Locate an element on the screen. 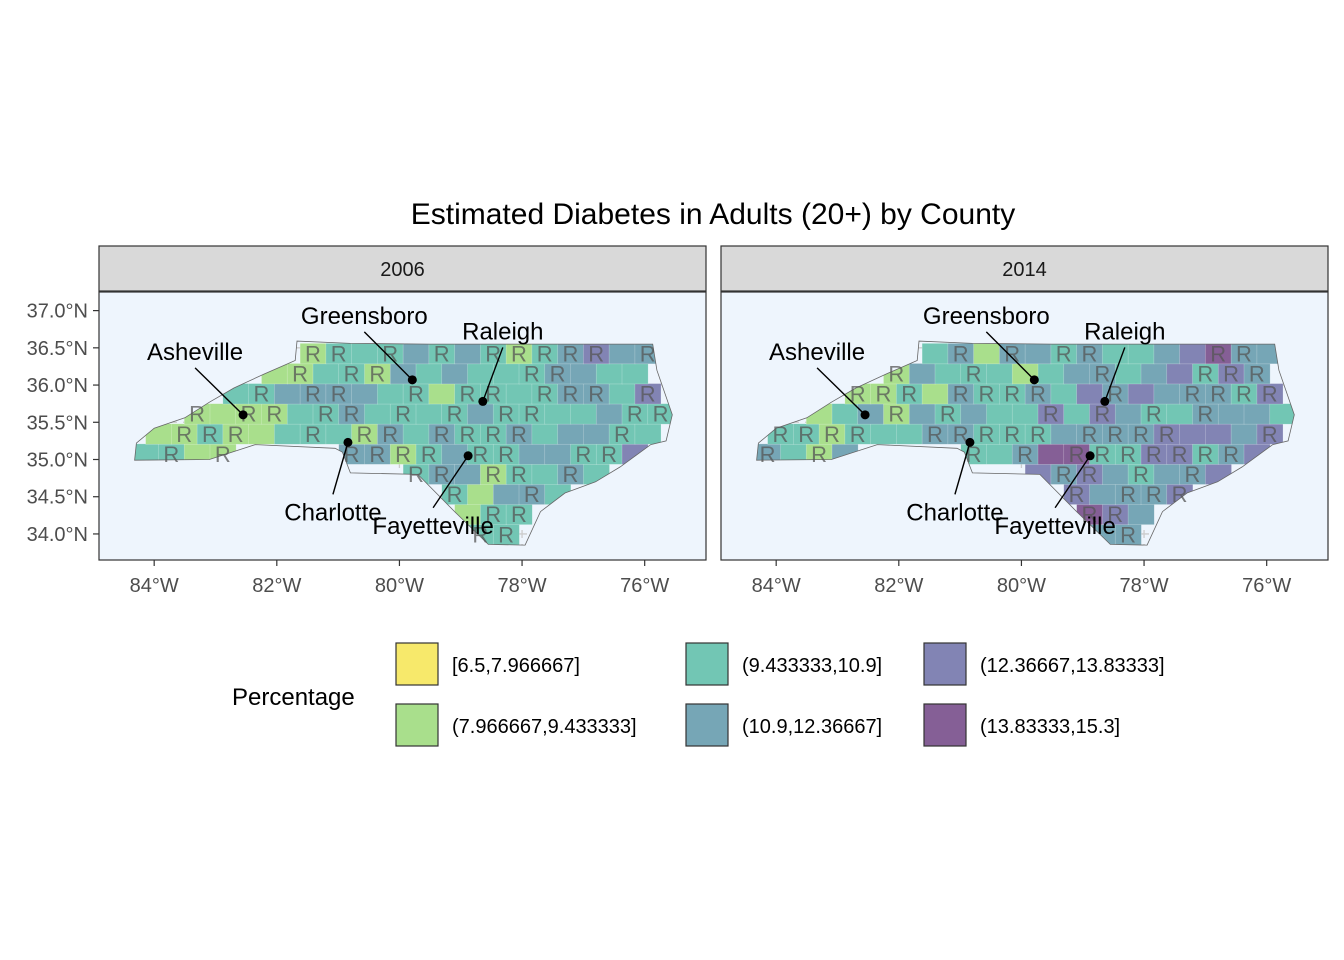 This screenshot has height=960, width=1344. x-axis-2014: 84°W 82°W 80°W 78°W 76°W is located at coordinates (1021, 578).